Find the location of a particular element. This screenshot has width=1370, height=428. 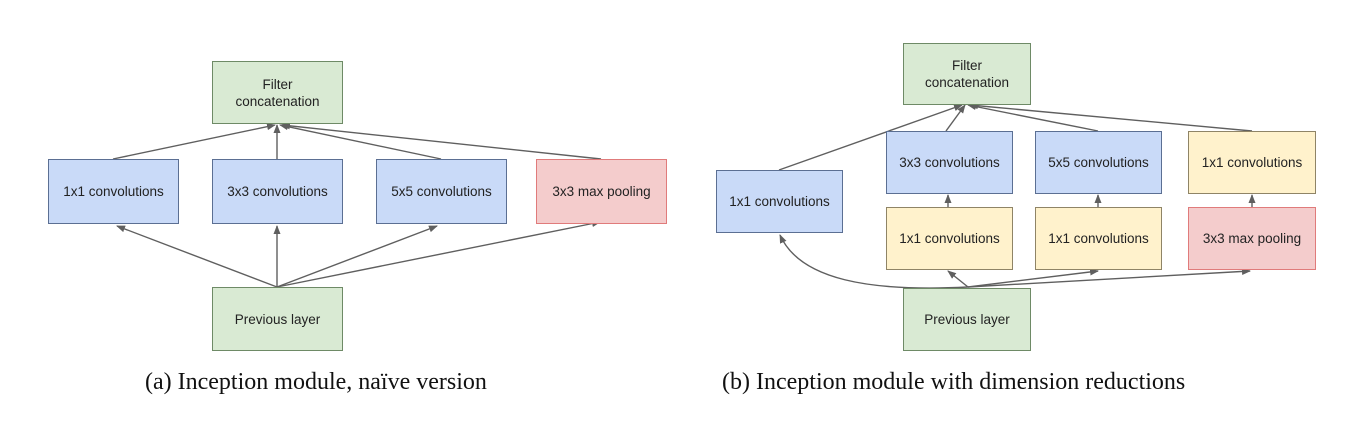

a-1x1-convolutions-box: 1x1 convolutions is located at coordinates (113, 191).